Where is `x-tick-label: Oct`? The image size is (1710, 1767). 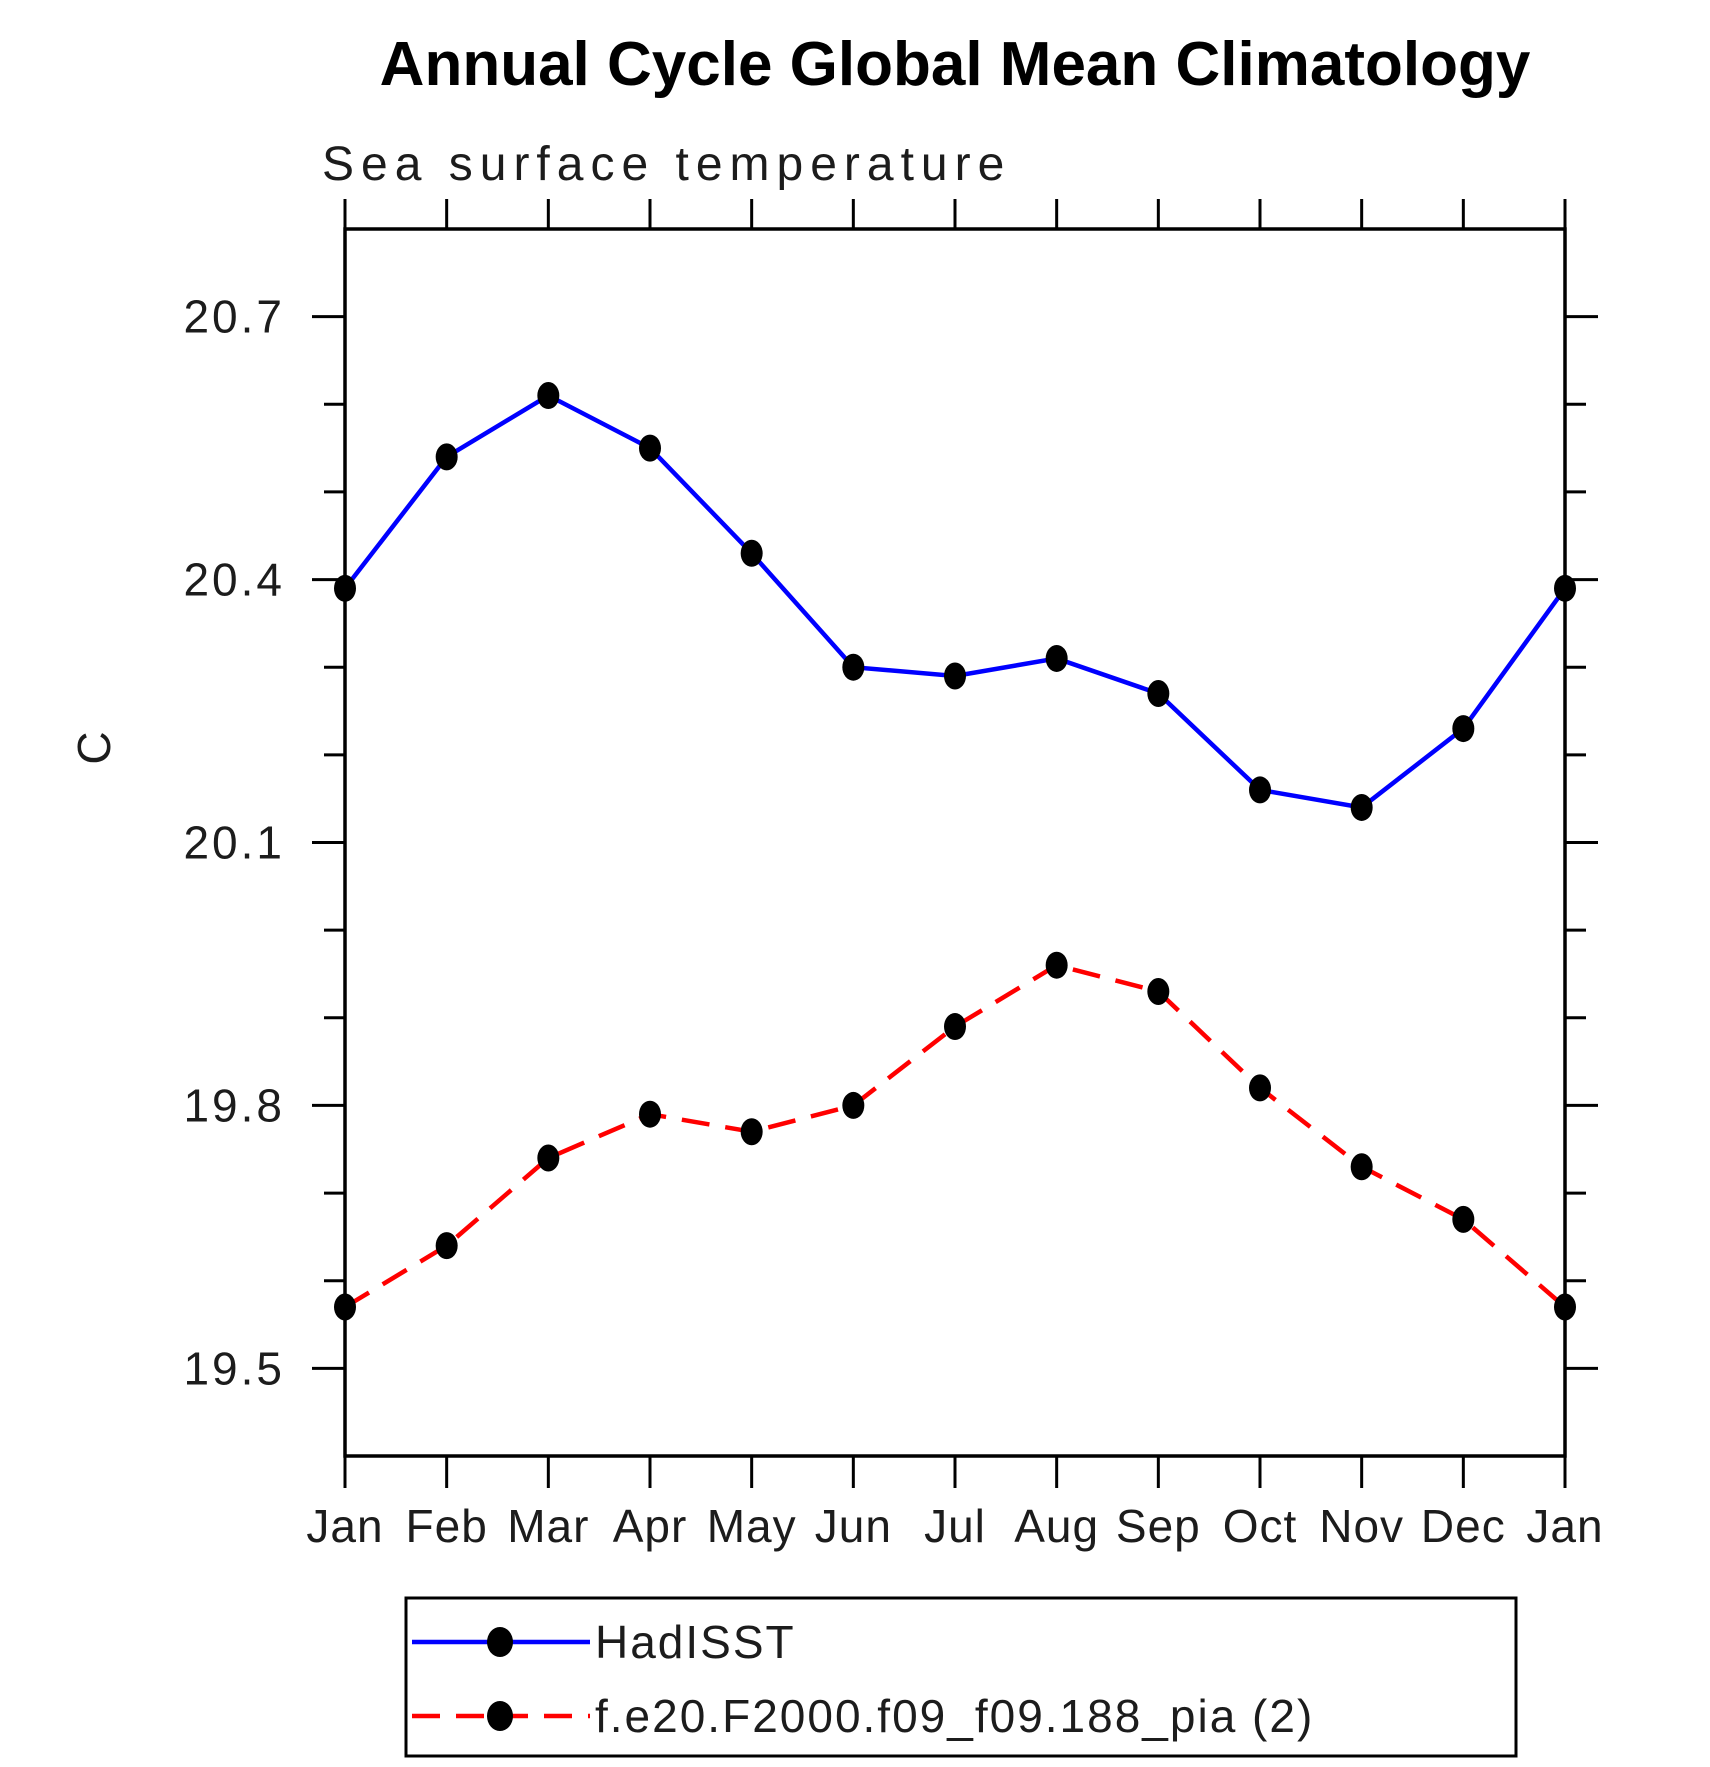 x-tick-label: Oct is located at coordinates (1260, 1526).